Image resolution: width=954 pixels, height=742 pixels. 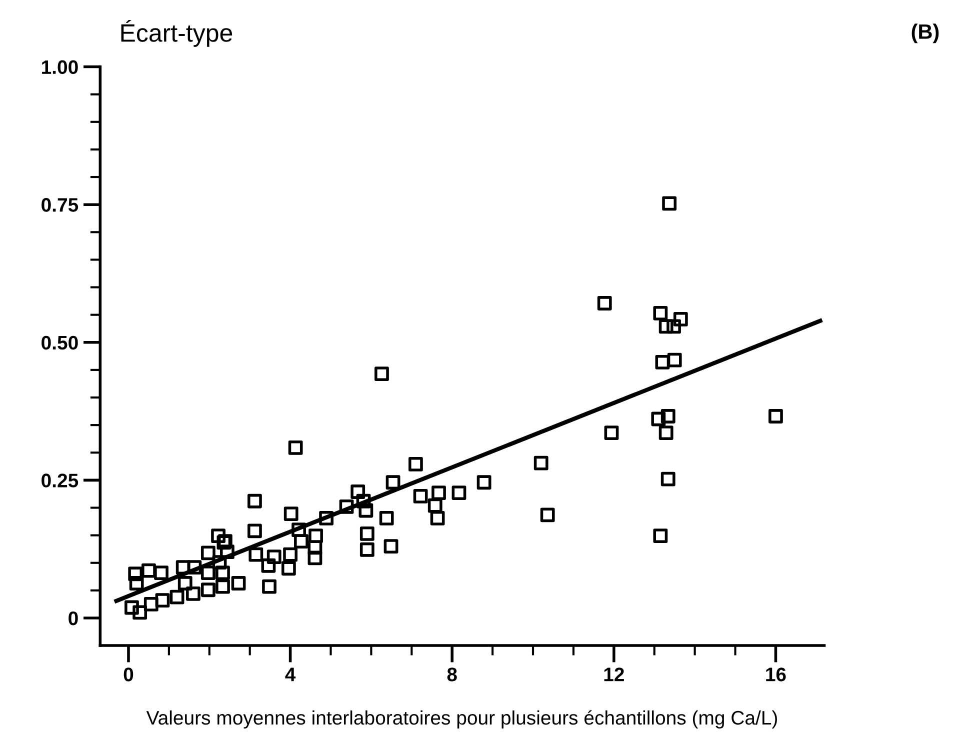 What do you see at coordinates (73, 618) in the screenshot?
I see `y-tick-label: 0` at bounding box center [73, 618].